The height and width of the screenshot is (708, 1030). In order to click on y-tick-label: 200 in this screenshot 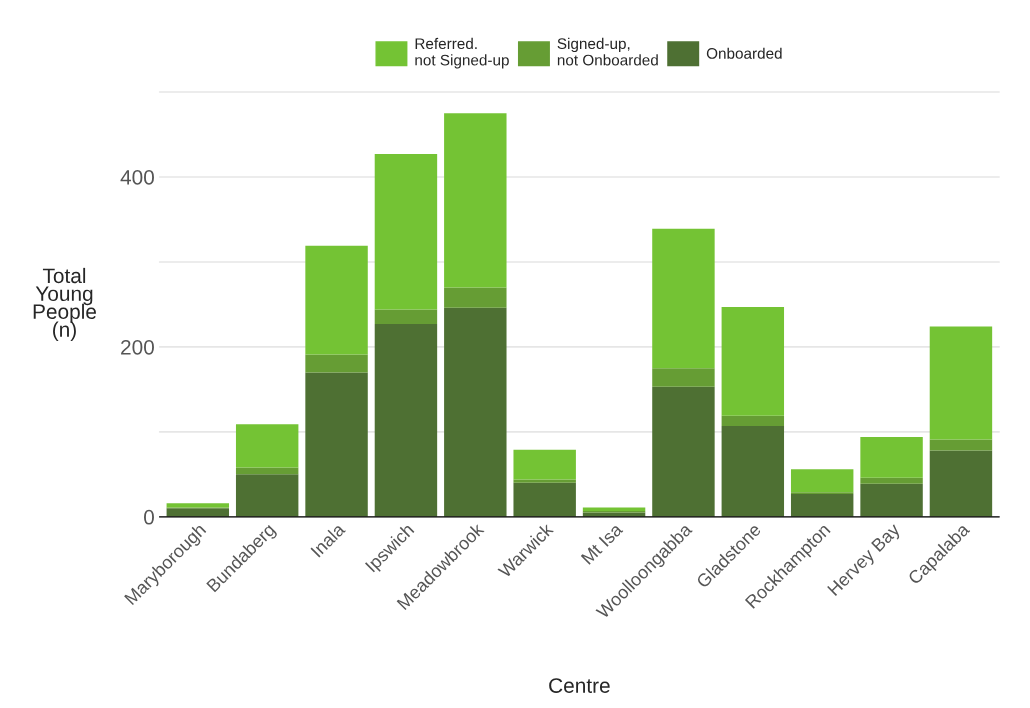, I will do `click(137, 347)`.